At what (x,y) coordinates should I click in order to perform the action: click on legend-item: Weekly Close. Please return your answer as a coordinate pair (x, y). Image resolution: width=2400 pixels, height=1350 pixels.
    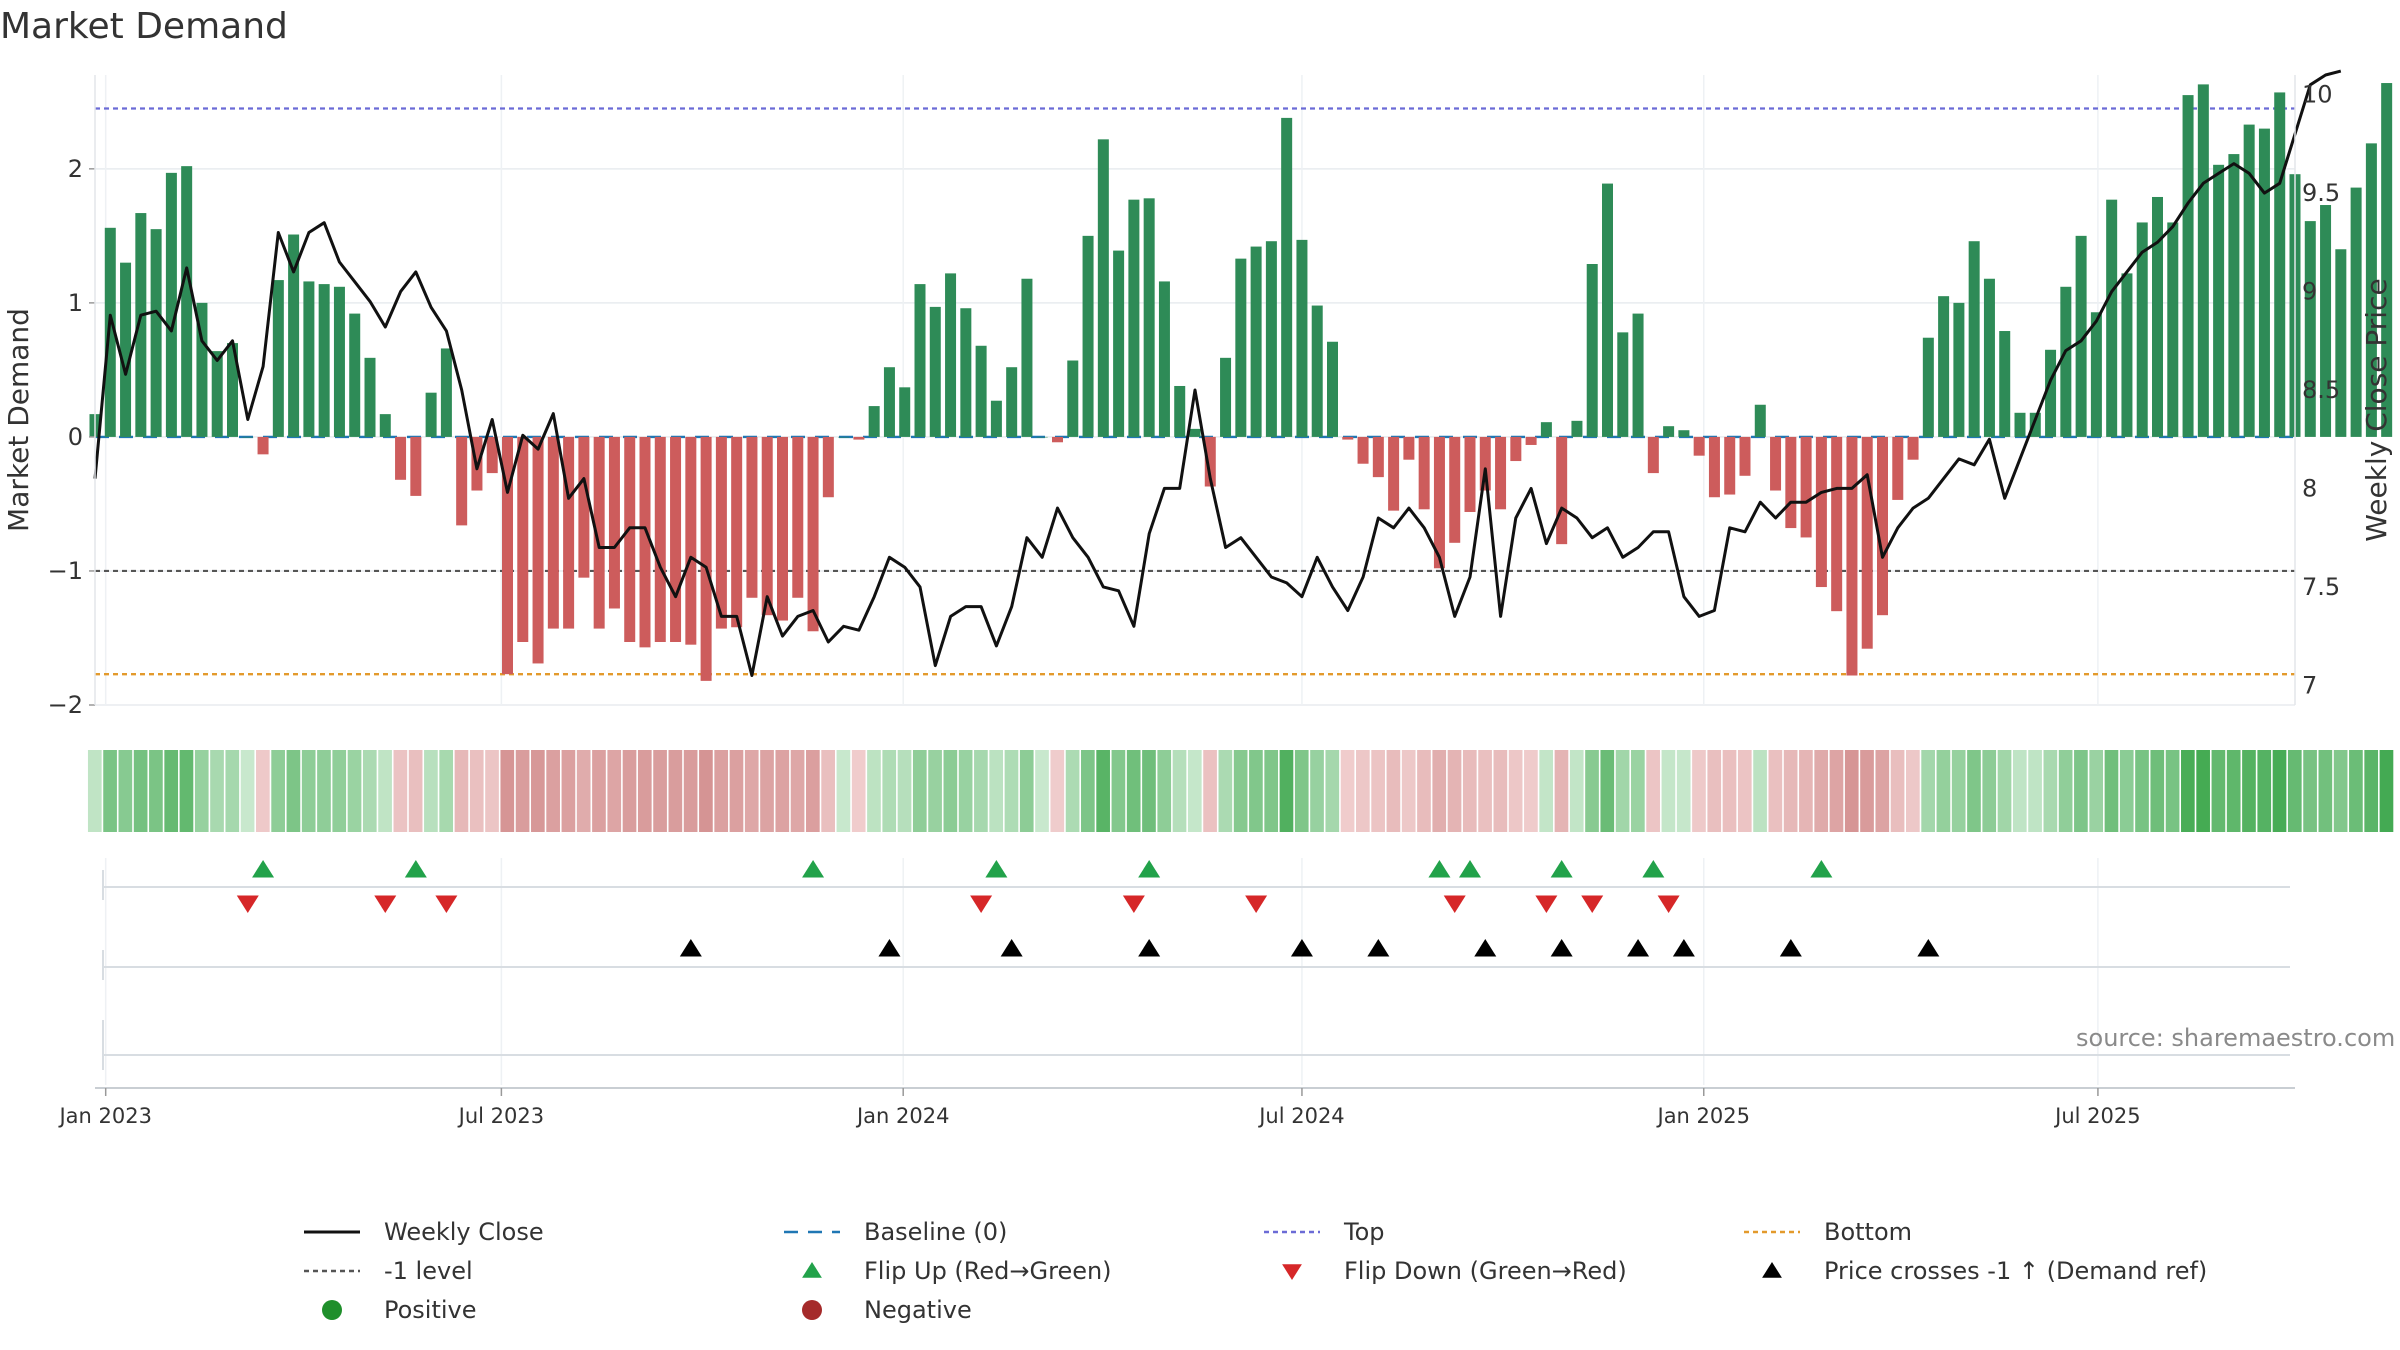
    Looking at the image, I should click on (422, 1232).